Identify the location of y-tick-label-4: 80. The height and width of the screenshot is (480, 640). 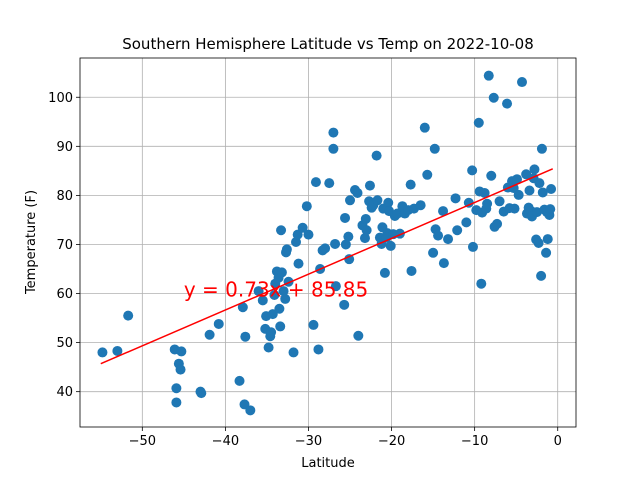
(64, 196).